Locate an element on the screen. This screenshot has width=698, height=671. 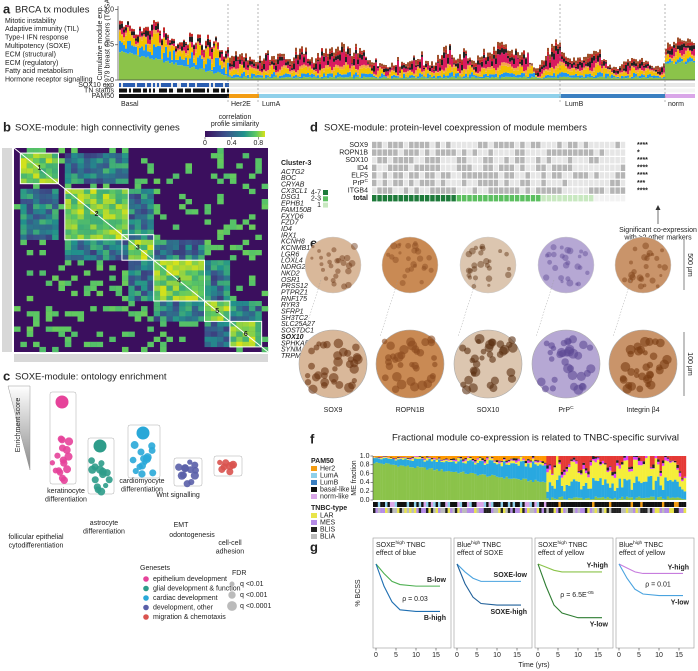
gene-name: FZD7 is located at coordinates (290, 223).